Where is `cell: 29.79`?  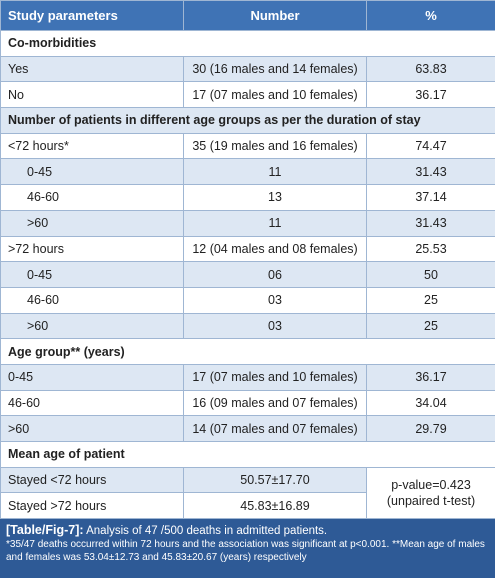
cell: 29.79 is located at coordinates (431, 429).